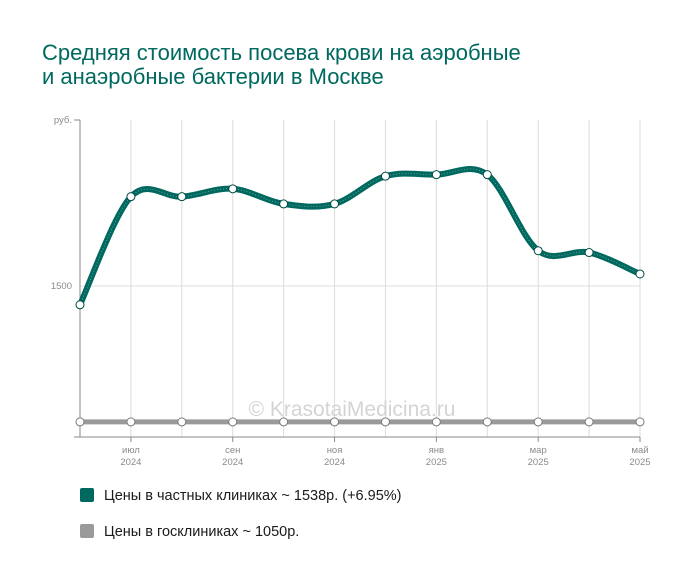 The height and width of the screenshot is (582, 700). What do you see at coordinates (213, 76) in the screenshot?
I see `chart-title-line-2: и анаэробные бактерии в Москве` at bounding box center [213, 76].